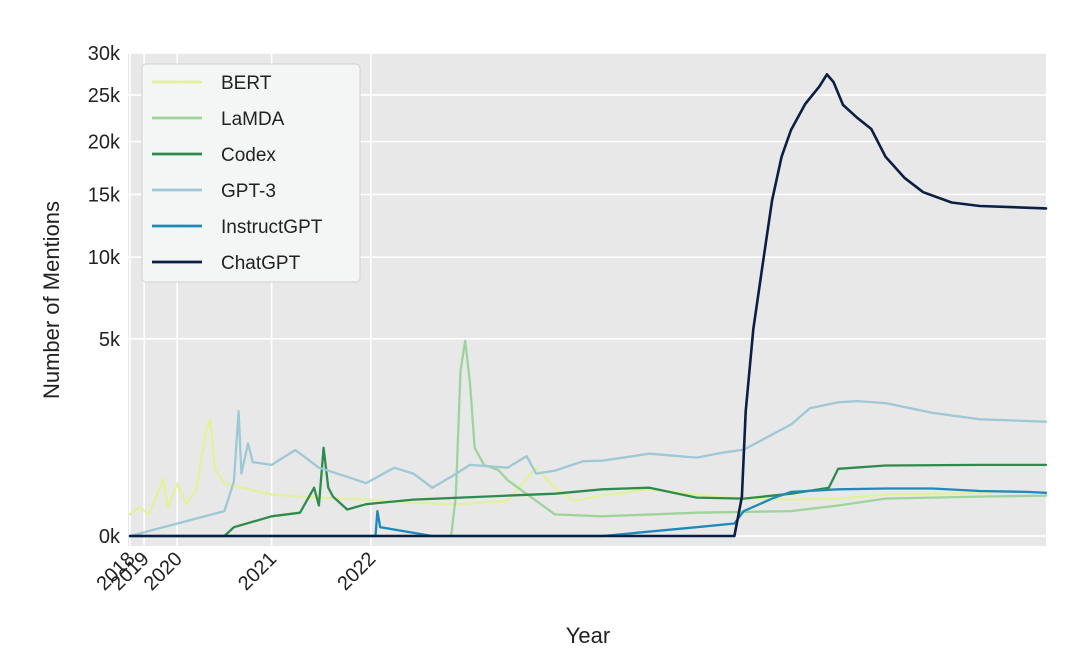  Describe the element at coordinates (248, 191) in the screenshot. I see `legend-label: GPT-3` at that location.